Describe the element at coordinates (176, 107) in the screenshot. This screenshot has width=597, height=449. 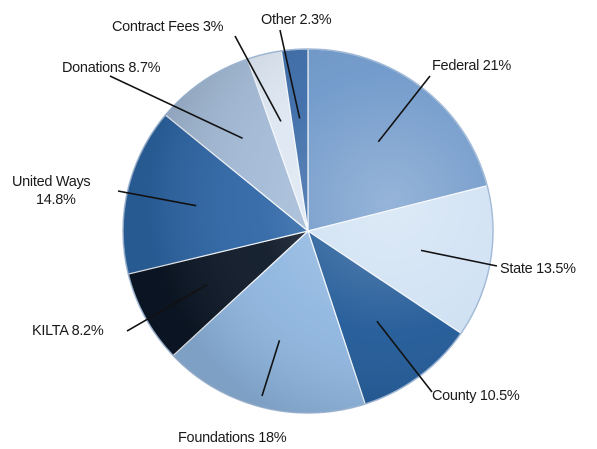
I see `leader-line-donations` at that location.